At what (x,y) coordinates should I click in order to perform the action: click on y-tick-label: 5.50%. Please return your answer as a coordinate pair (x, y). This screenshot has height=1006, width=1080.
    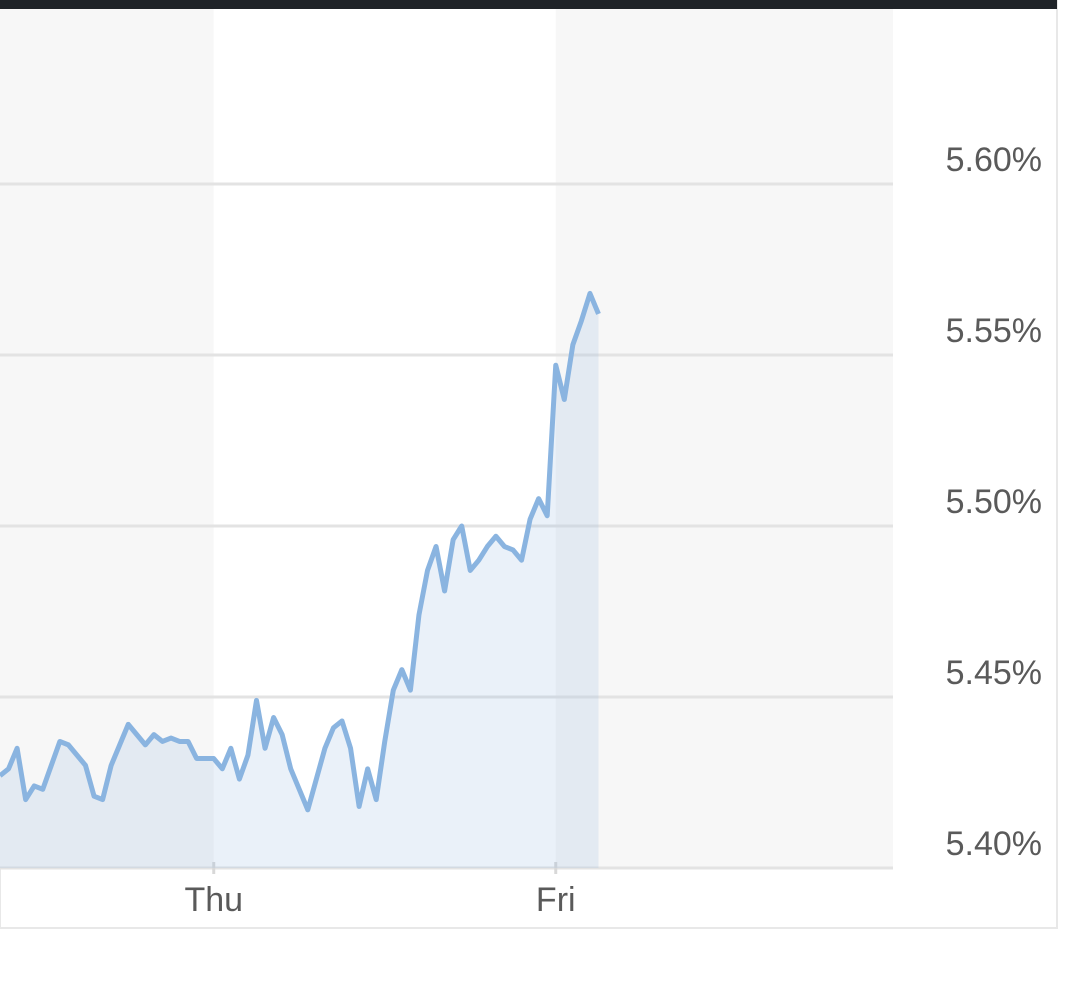
    Looking at the image, I should click on (994, 502).